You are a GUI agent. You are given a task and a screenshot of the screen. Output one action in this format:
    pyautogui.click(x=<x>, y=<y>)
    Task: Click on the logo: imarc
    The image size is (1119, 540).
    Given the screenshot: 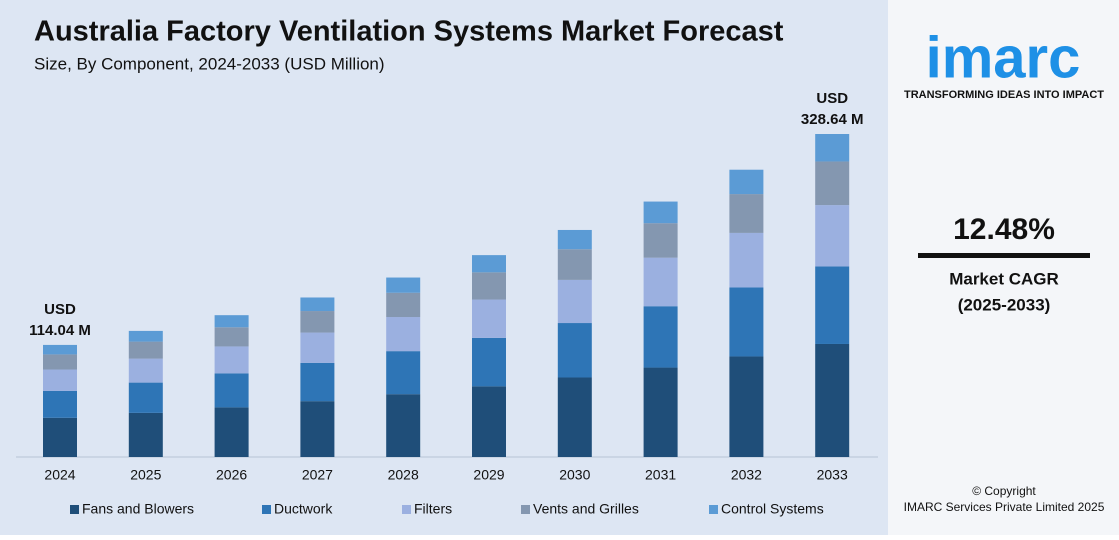 What is the action you would take?
    pyautogui.click(x=1003, y=57)
    